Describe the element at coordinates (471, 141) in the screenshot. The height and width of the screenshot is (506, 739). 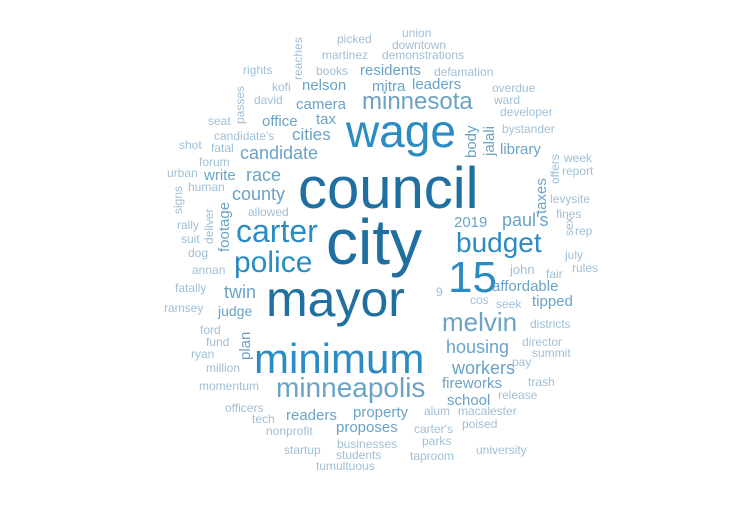
I see `word-body: body` at that location.